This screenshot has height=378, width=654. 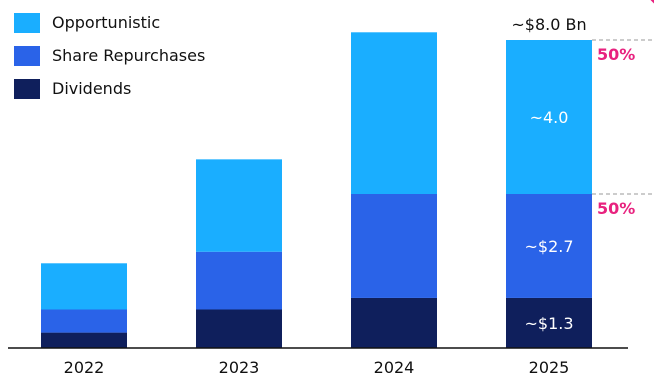 I want to click on x-tick-label-2022: 2022, so click(x=84, y=367).